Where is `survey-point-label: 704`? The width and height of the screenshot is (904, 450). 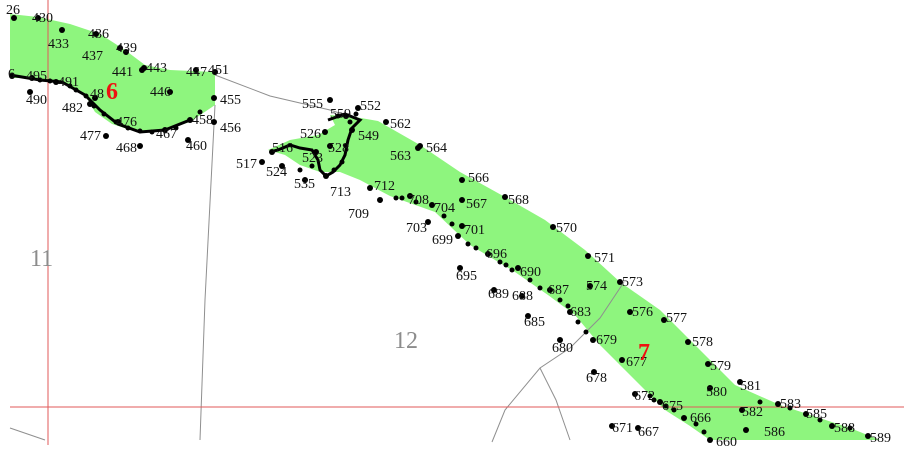 survey-point-label: 704 is located at coordinates (444, 208).